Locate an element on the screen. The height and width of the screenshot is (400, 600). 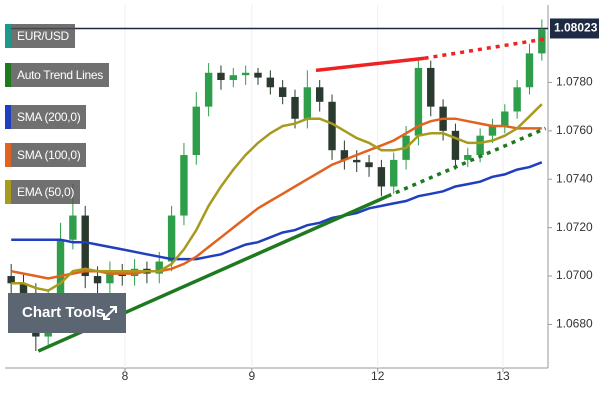
legend-entry: SMA (200,0) is located at coordinates (46, 117).